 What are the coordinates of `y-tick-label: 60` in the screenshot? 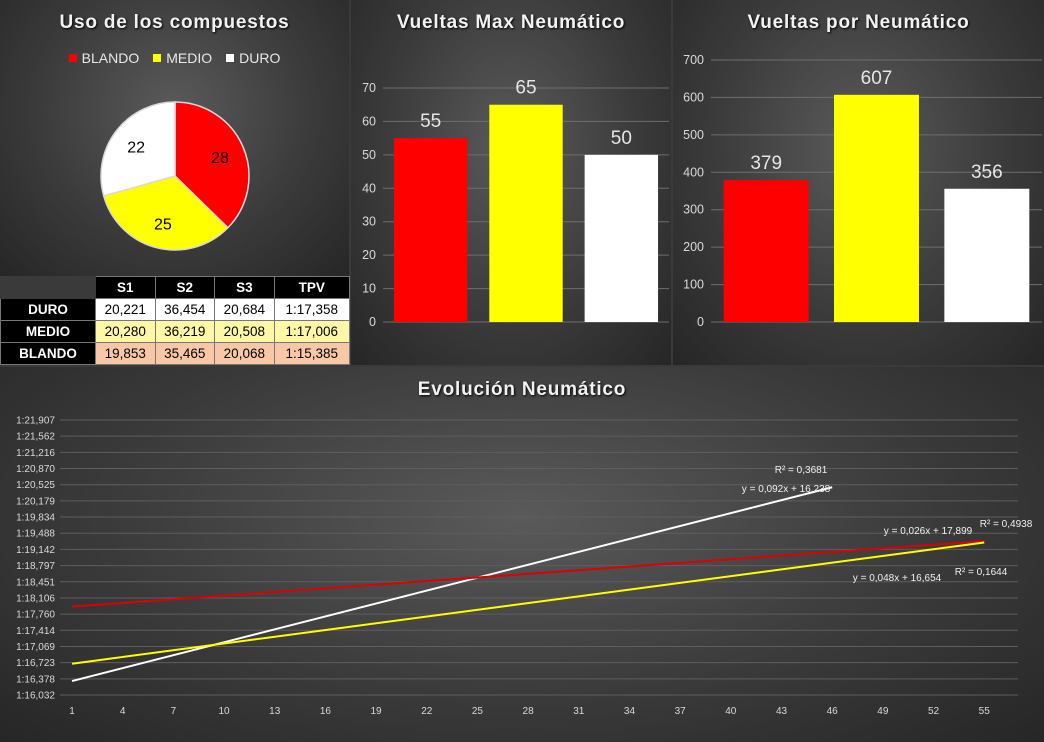 It's located at (369, 121).